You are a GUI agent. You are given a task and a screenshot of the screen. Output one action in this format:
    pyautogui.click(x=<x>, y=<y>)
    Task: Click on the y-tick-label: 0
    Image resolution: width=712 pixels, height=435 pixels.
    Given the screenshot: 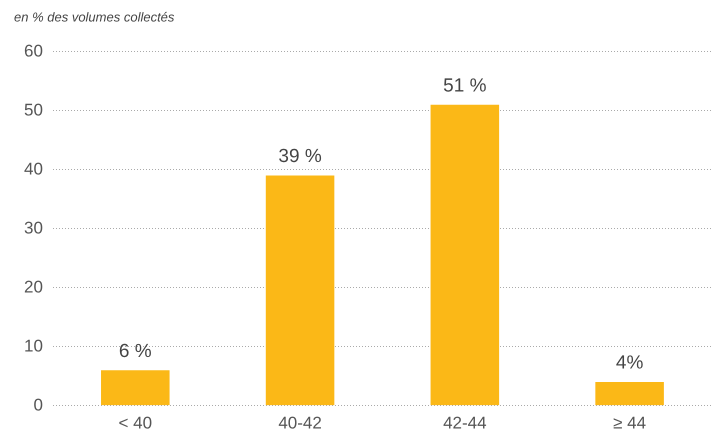 What is the action you would take?
    pyautogui.click(x=38, y=404)
    